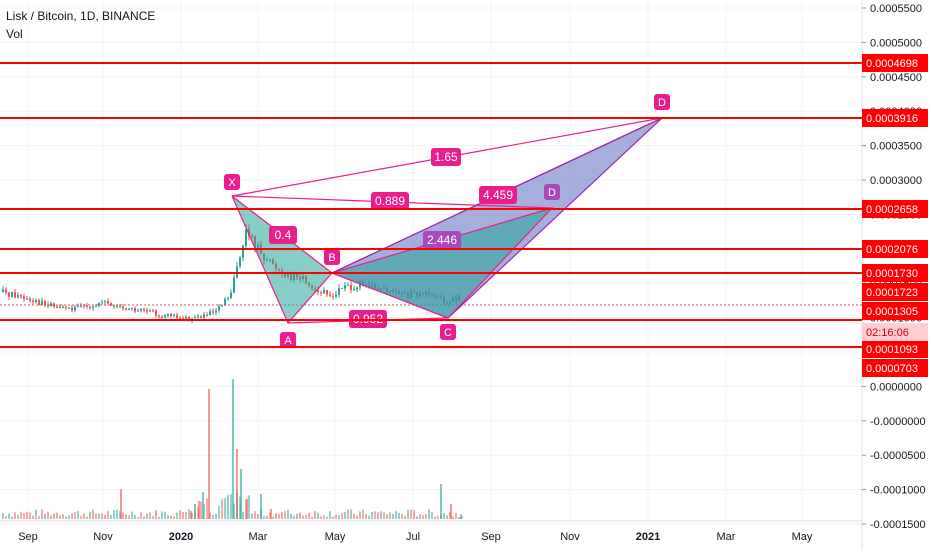  Describe the element at coordinates (390, 201) in the screenshot. I see `ratio-xd-1-box` at that location.